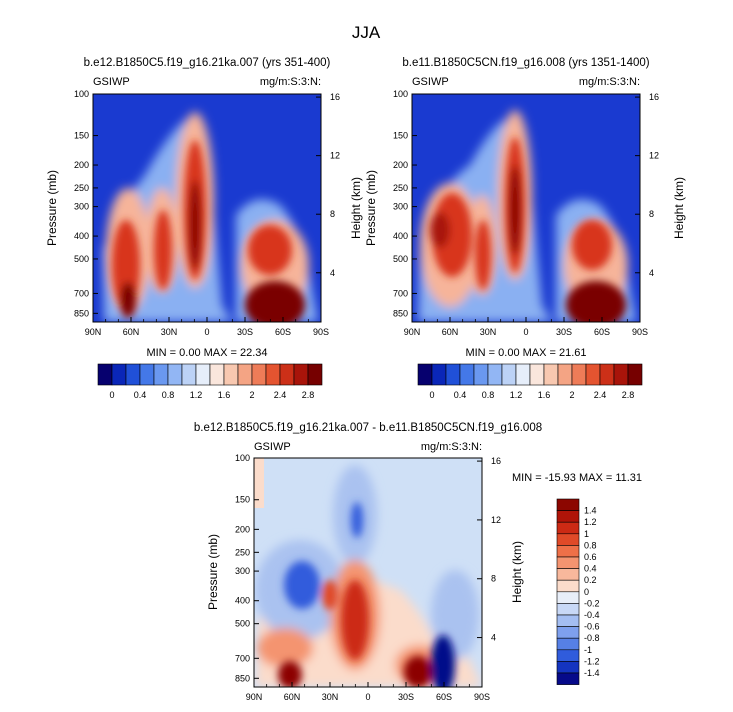 Image resolution: width=733 pixels, height=712 pixels. Describe the element at coordinates (368, 572) in the screenshot. I see `panel-3-field` at that location.